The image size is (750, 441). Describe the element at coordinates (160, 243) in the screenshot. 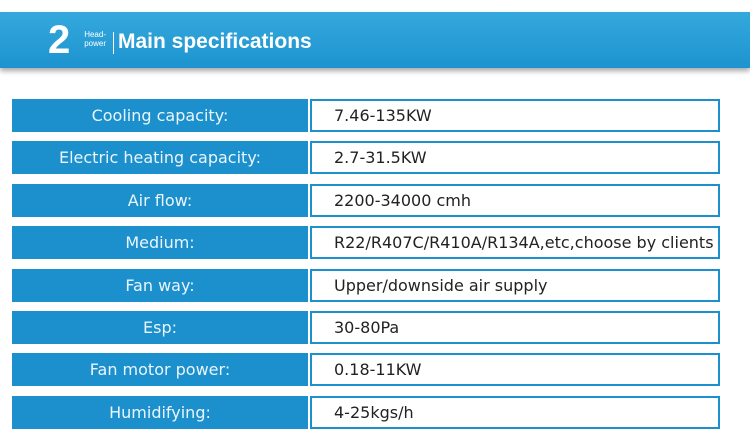

I see `spec-label: Medium:` at that location.